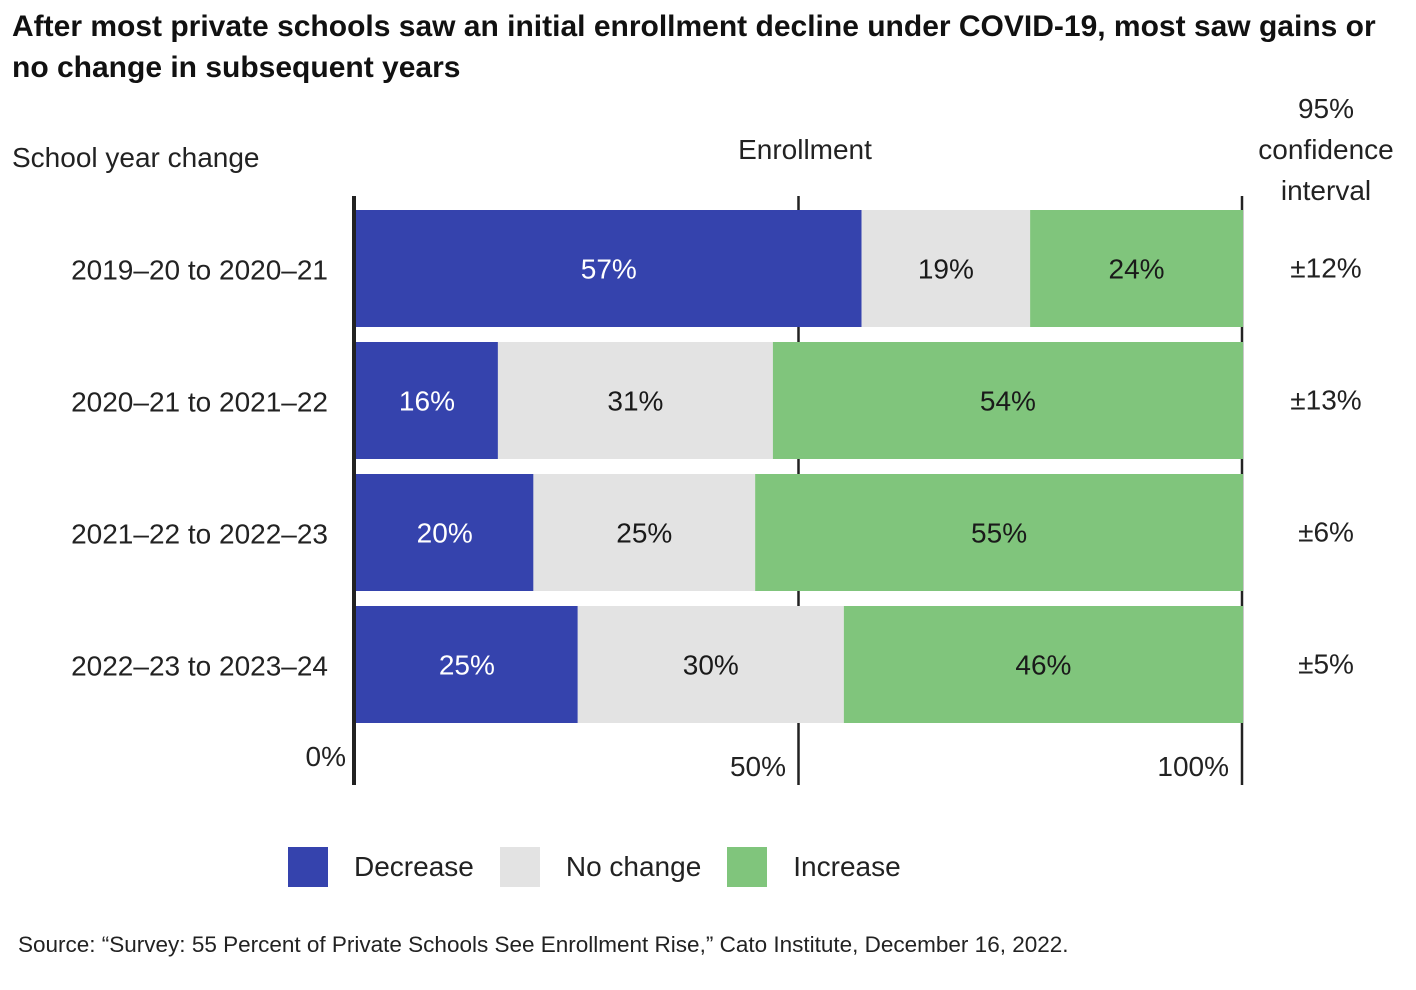  I want to click on ci-header-line: interval, so click(1326, 190).